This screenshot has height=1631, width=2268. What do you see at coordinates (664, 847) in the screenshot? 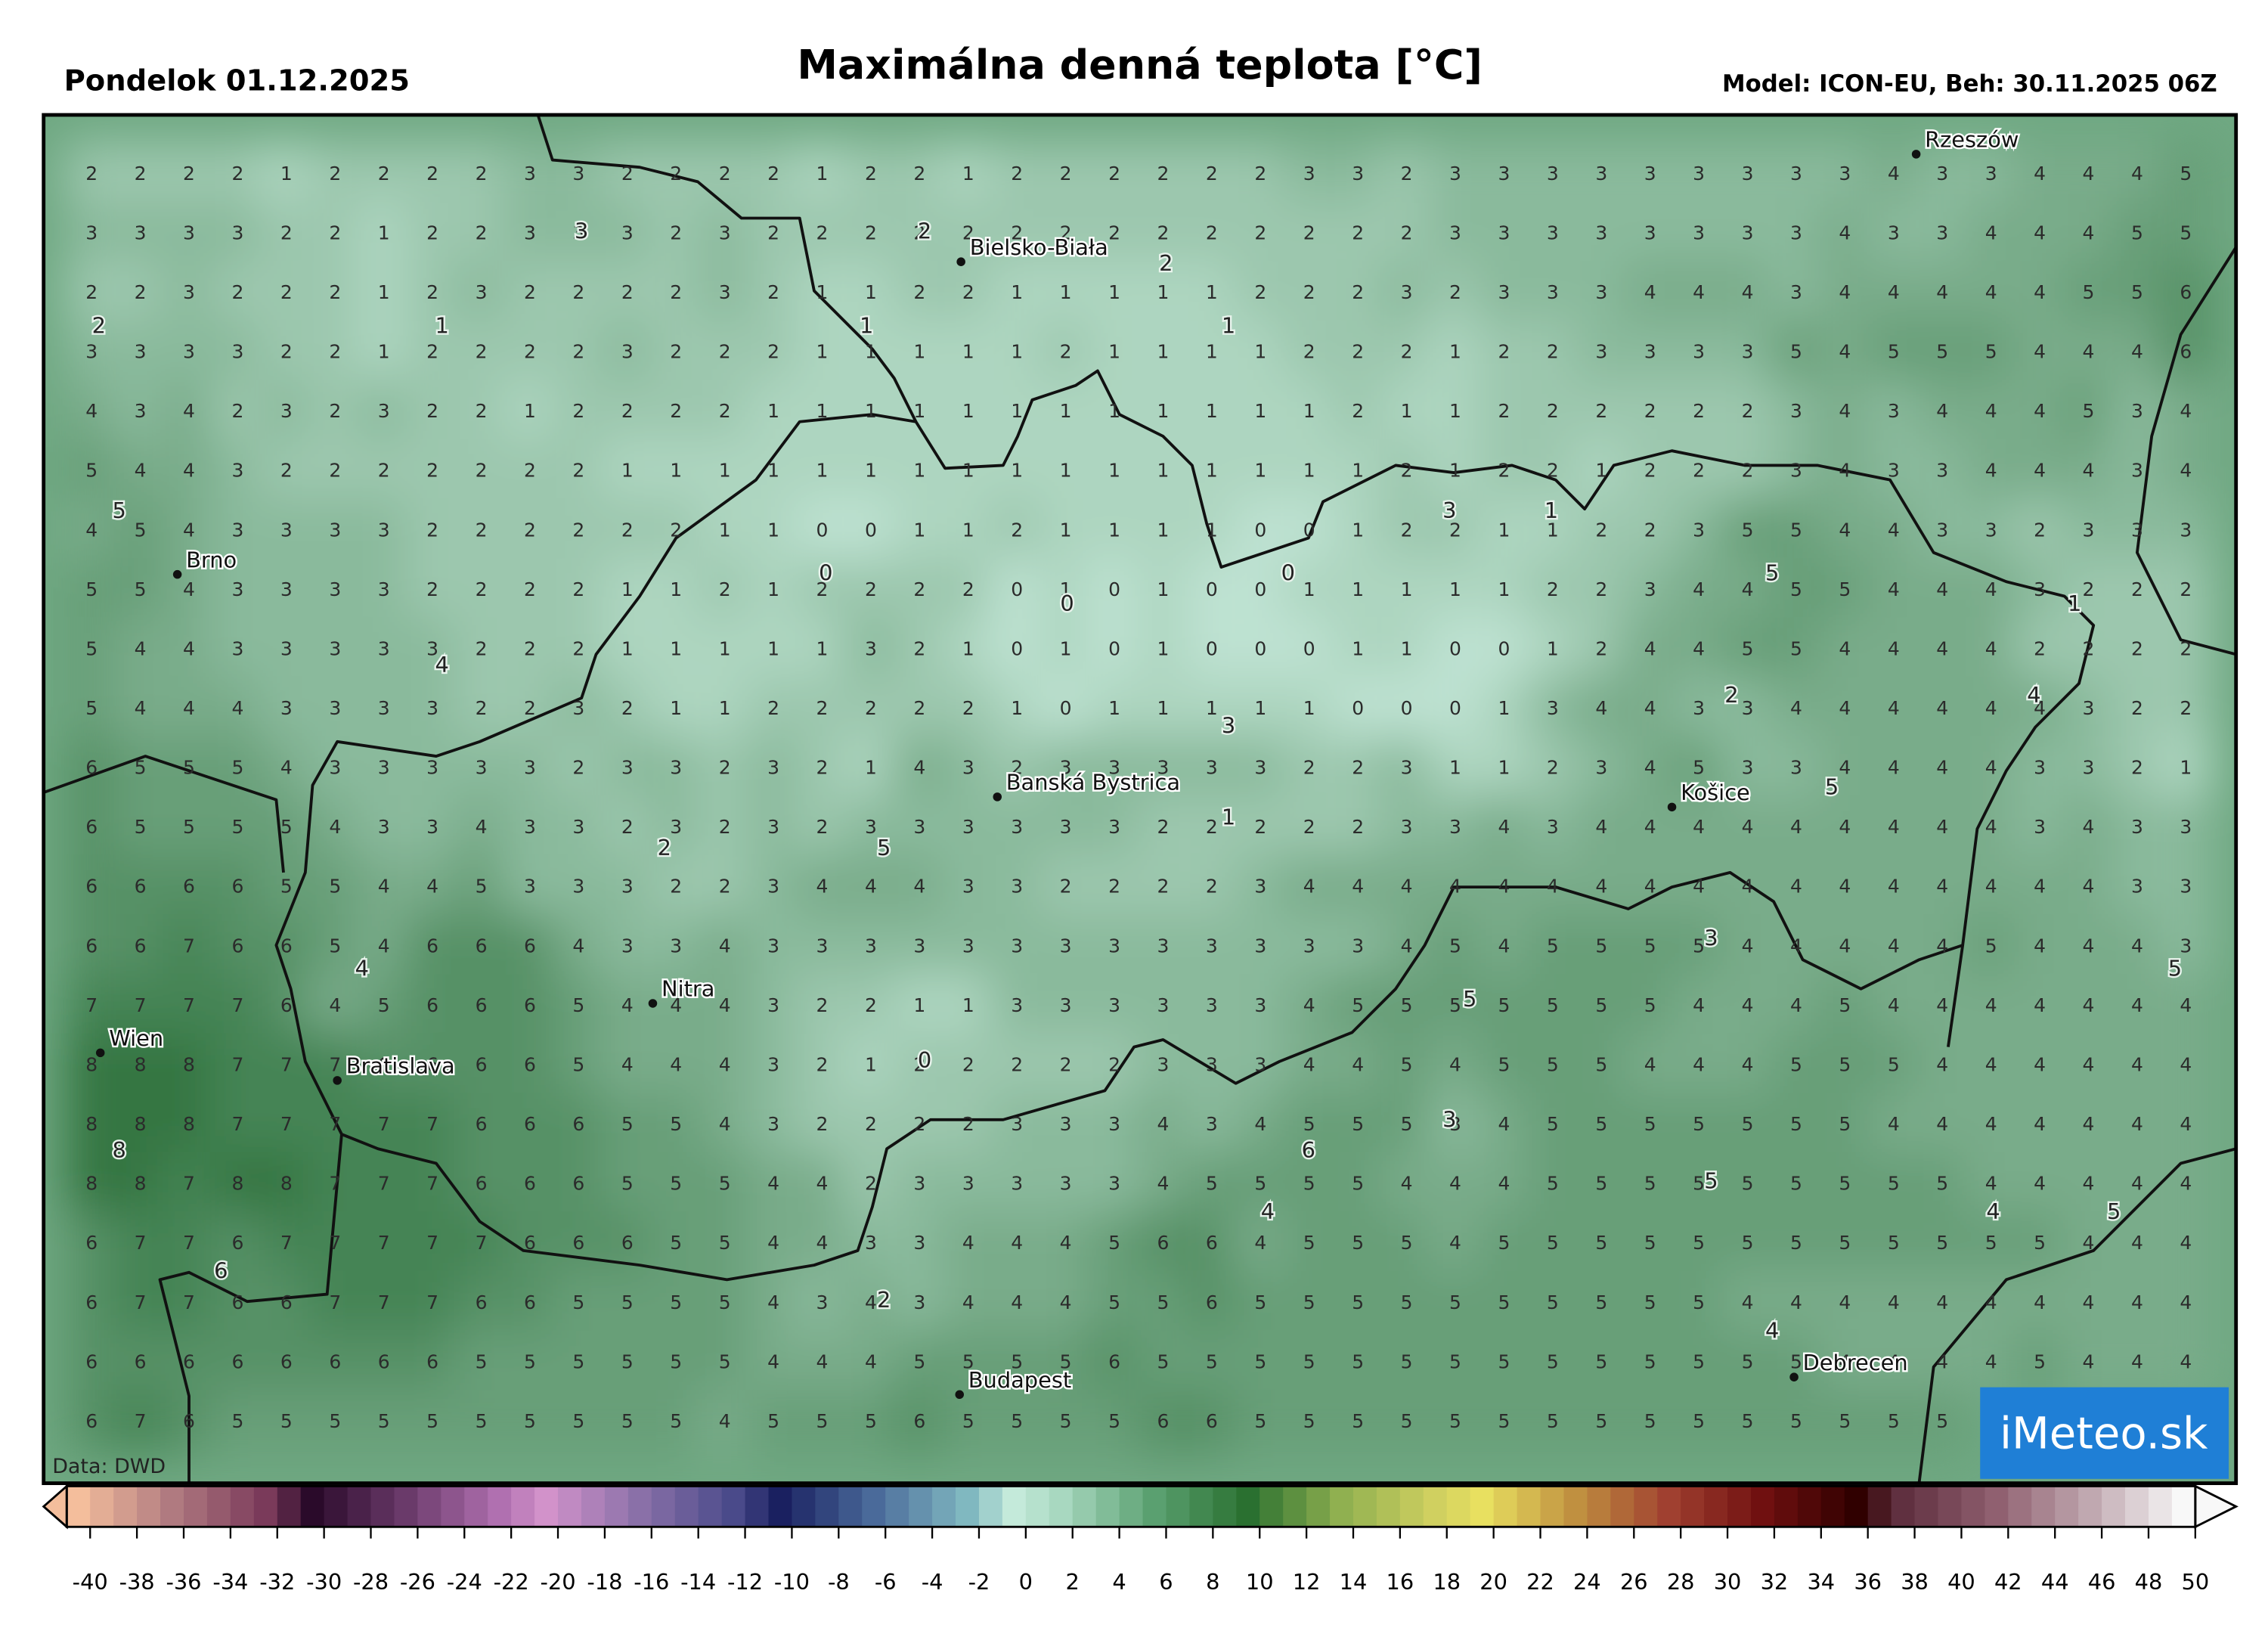
I see `extremum: 2` at bounding box center [664, 847].